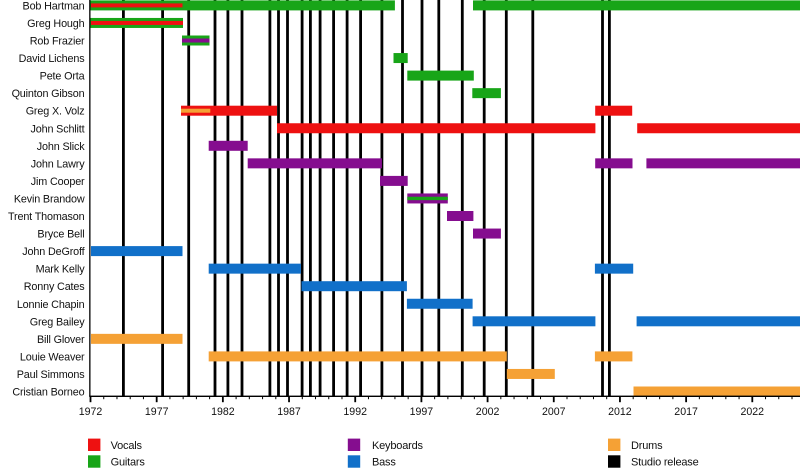 This screenshot has width=800, height=476. Describe the element at coordinates (52, 357) in the screenshot. I see `svg-text: Louie Weaver` at that location.